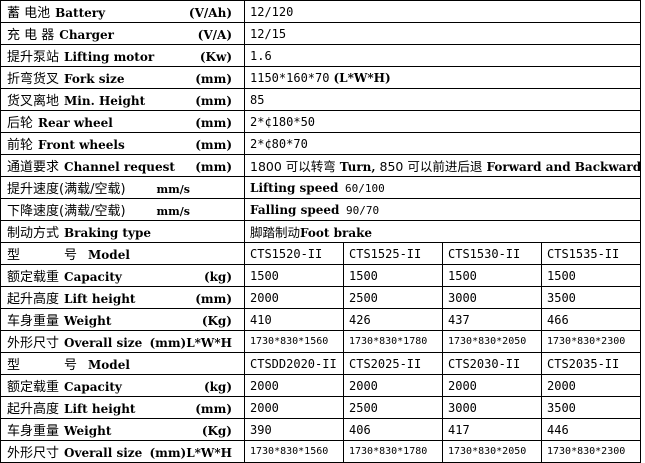 This screenshot has width=645, height=463. Describe the element at coordinates (213, 409) in the screenshot. I see `cts20-series-2-label-unit: (mm)` at that location.